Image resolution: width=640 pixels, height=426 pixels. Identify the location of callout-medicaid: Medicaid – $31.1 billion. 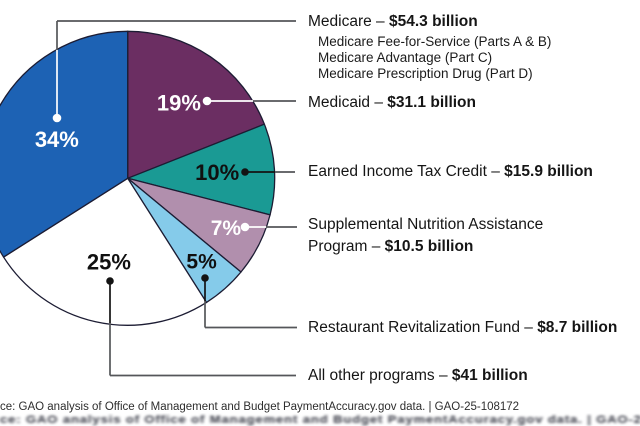
(392, 103).